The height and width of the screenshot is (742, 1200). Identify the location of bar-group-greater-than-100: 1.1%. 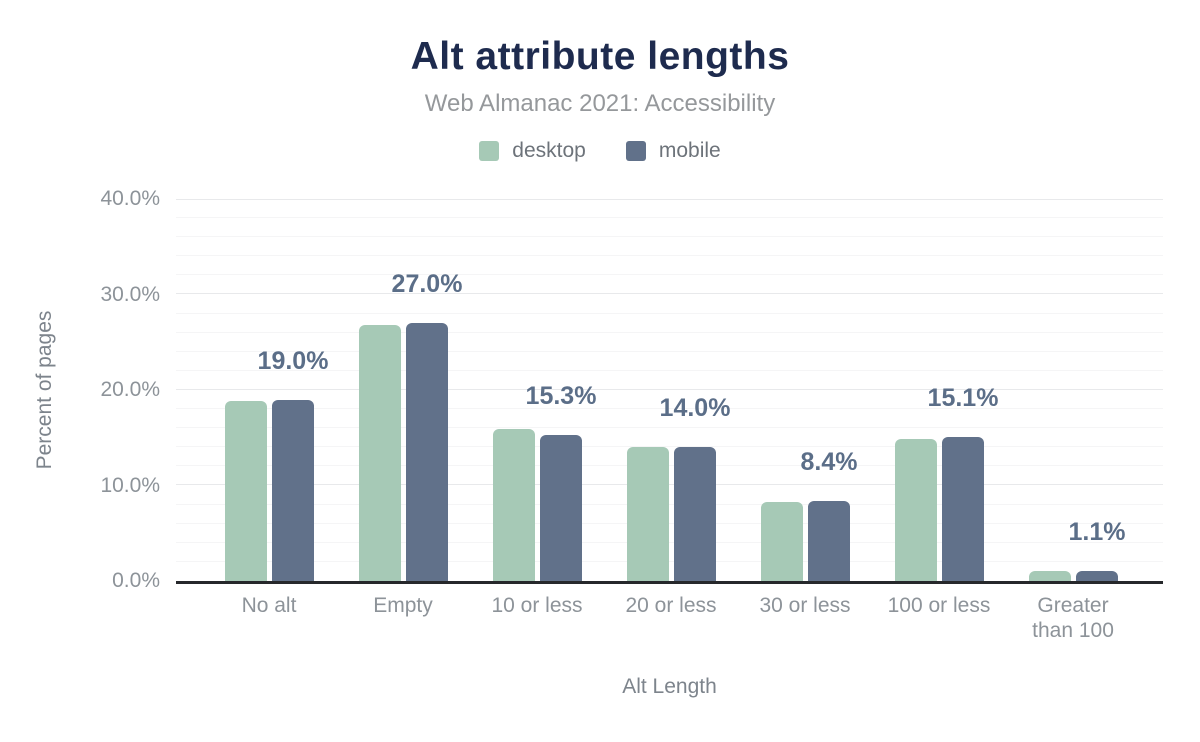
(1073, 390).